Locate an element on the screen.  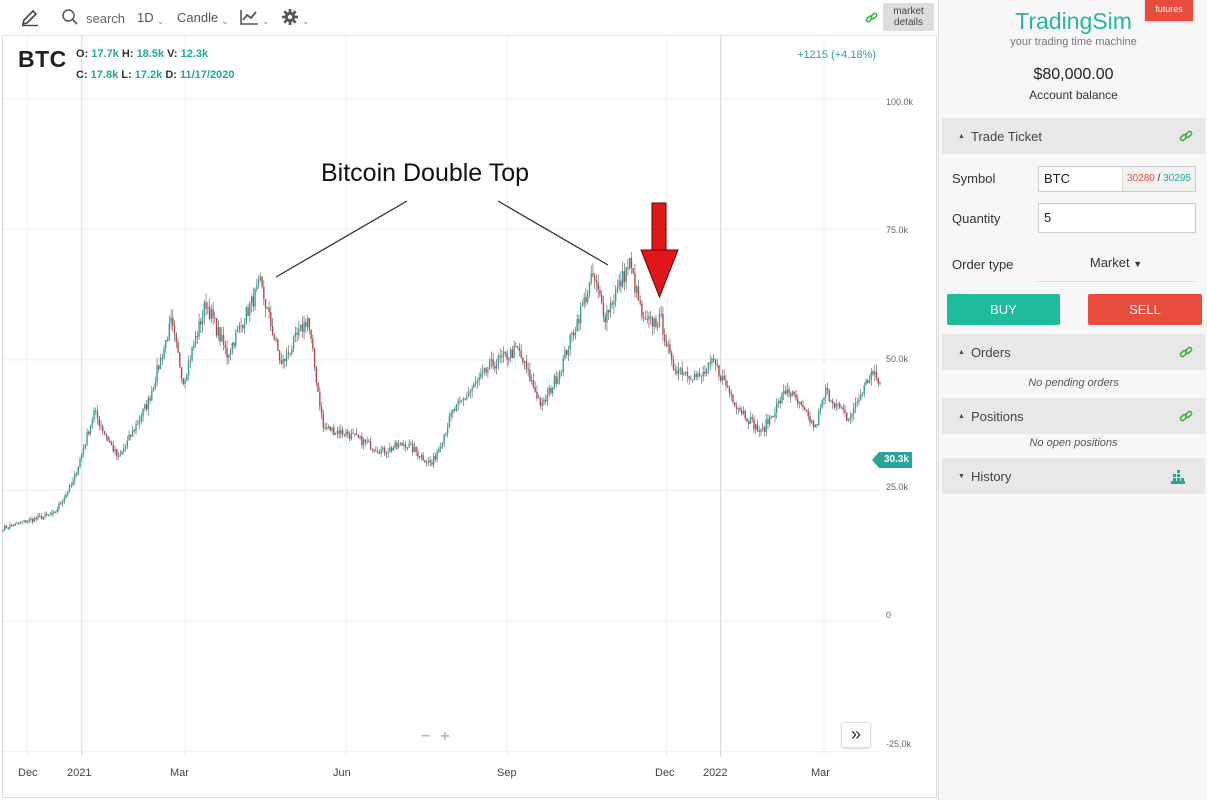
market-details-button: market details is located at coordinates (908, 17).